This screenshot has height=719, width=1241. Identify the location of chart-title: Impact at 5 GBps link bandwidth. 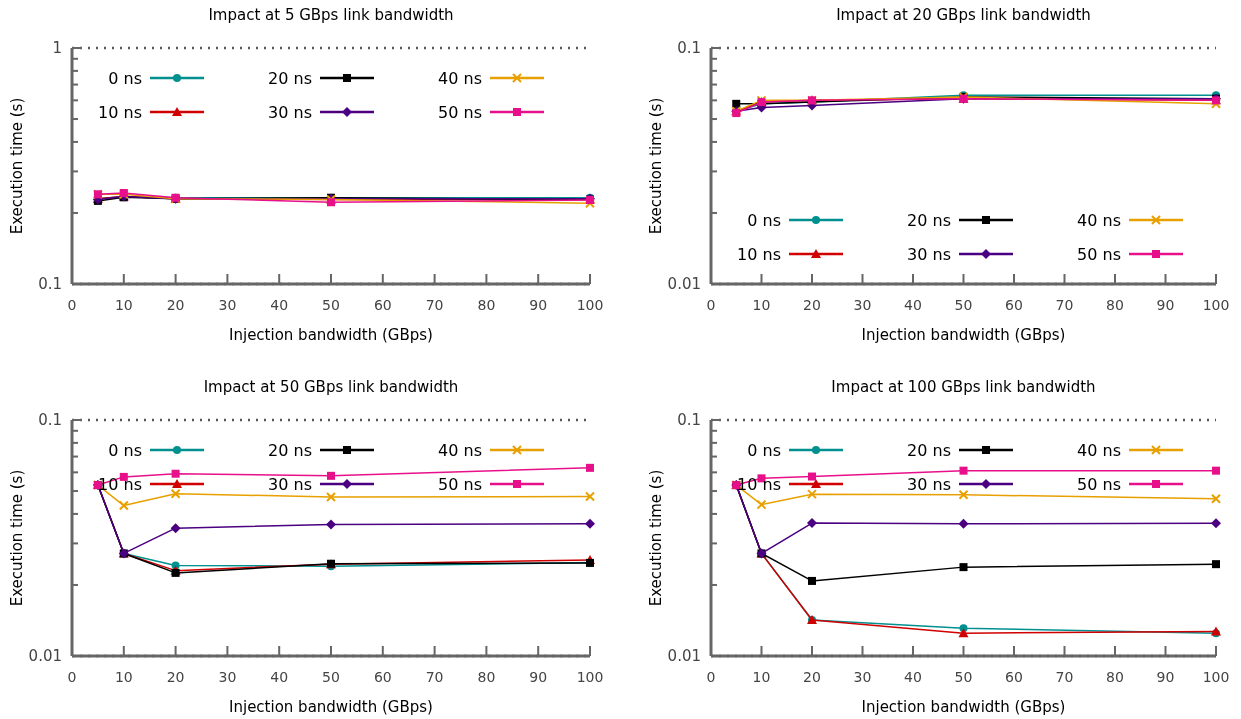
(331, 15).